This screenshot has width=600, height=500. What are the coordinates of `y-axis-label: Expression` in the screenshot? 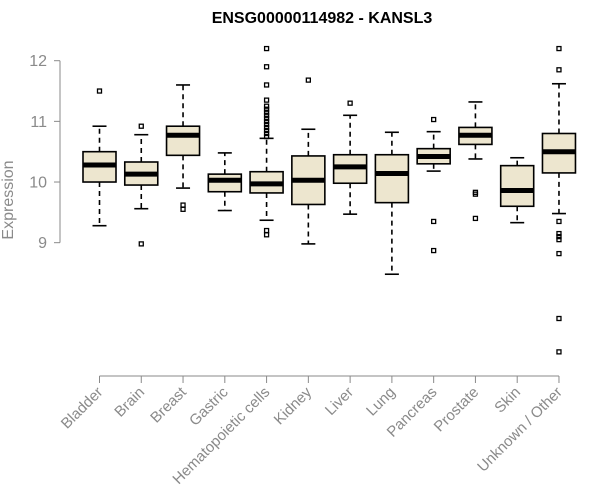 It's located at (8, 199).